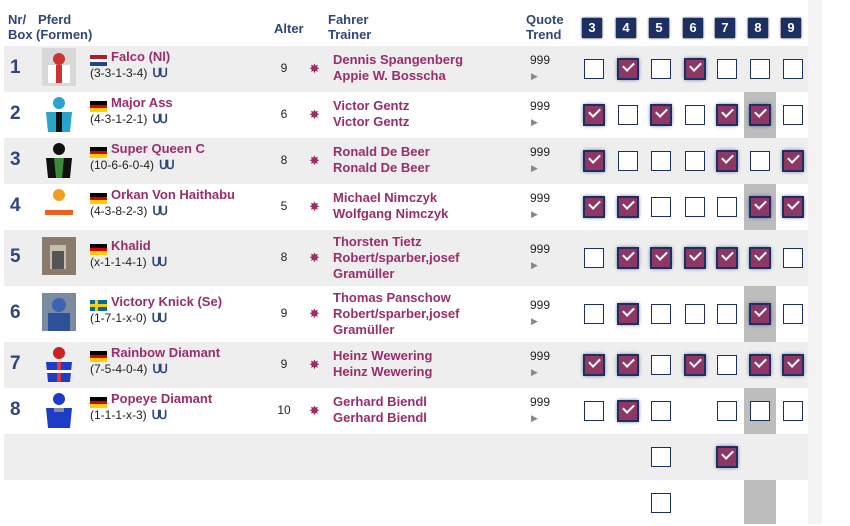  What do you see at coordinates (815, 262) in the screenshot?
I see `page-scrollbar` at bounding box center [815, 262].